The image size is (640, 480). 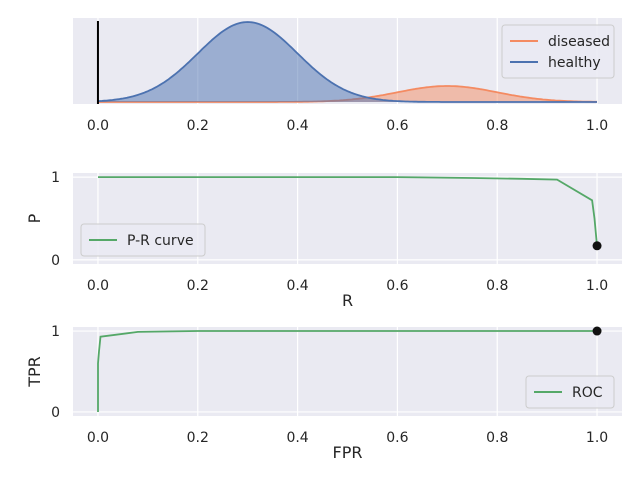 I want to click on legend: P-R curve, so click(x=143, y=240).